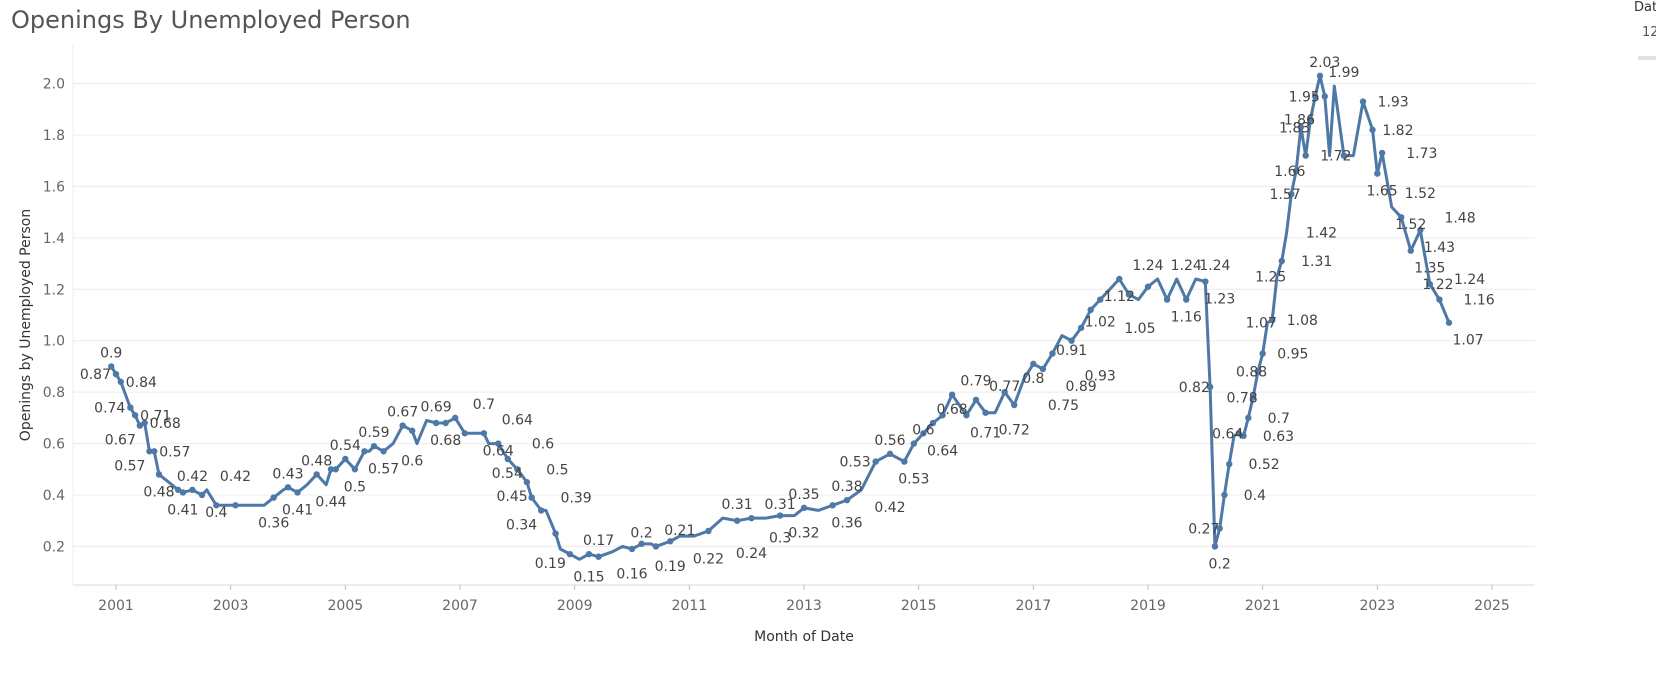 Image resolution: width=1656 pixels, height=693 pixels. What do you see at coordinates (670, 567) in the screenshot?
I see `data-label: 0.19` at bounding box center [670, 567].